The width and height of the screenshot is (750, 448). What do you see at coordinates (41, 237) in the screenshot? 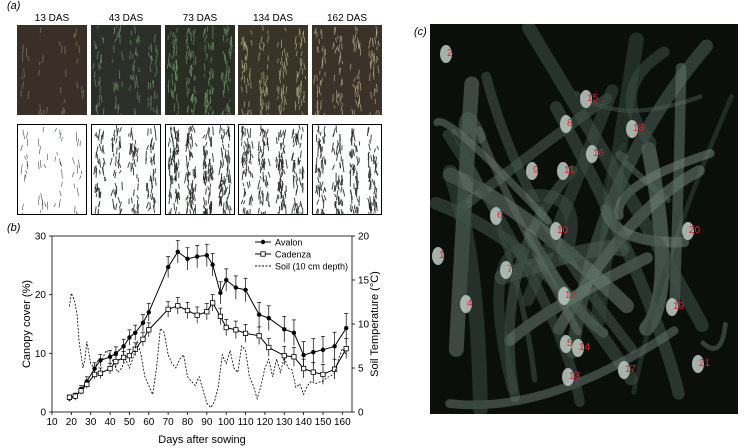
I see `y-tick-label: 30` at bounding box center [41, 237].